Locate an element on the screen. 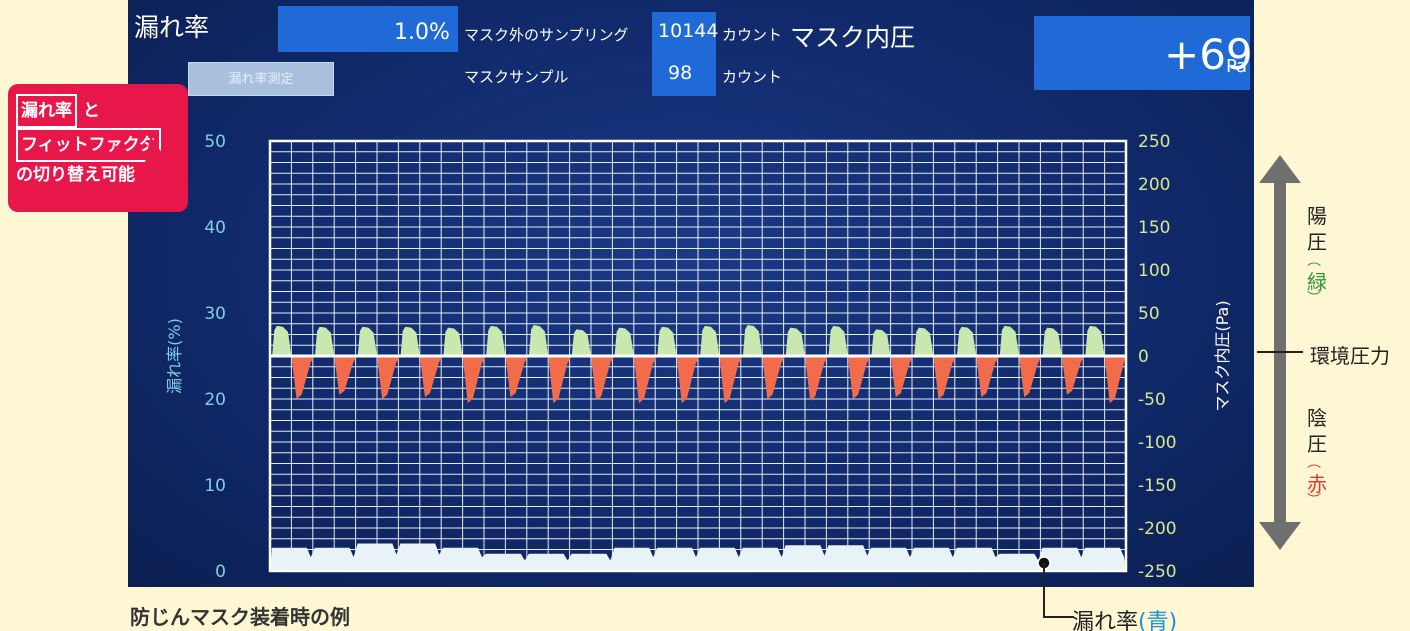  pressure-unit: Pa is located at coordinates (1237, 66).